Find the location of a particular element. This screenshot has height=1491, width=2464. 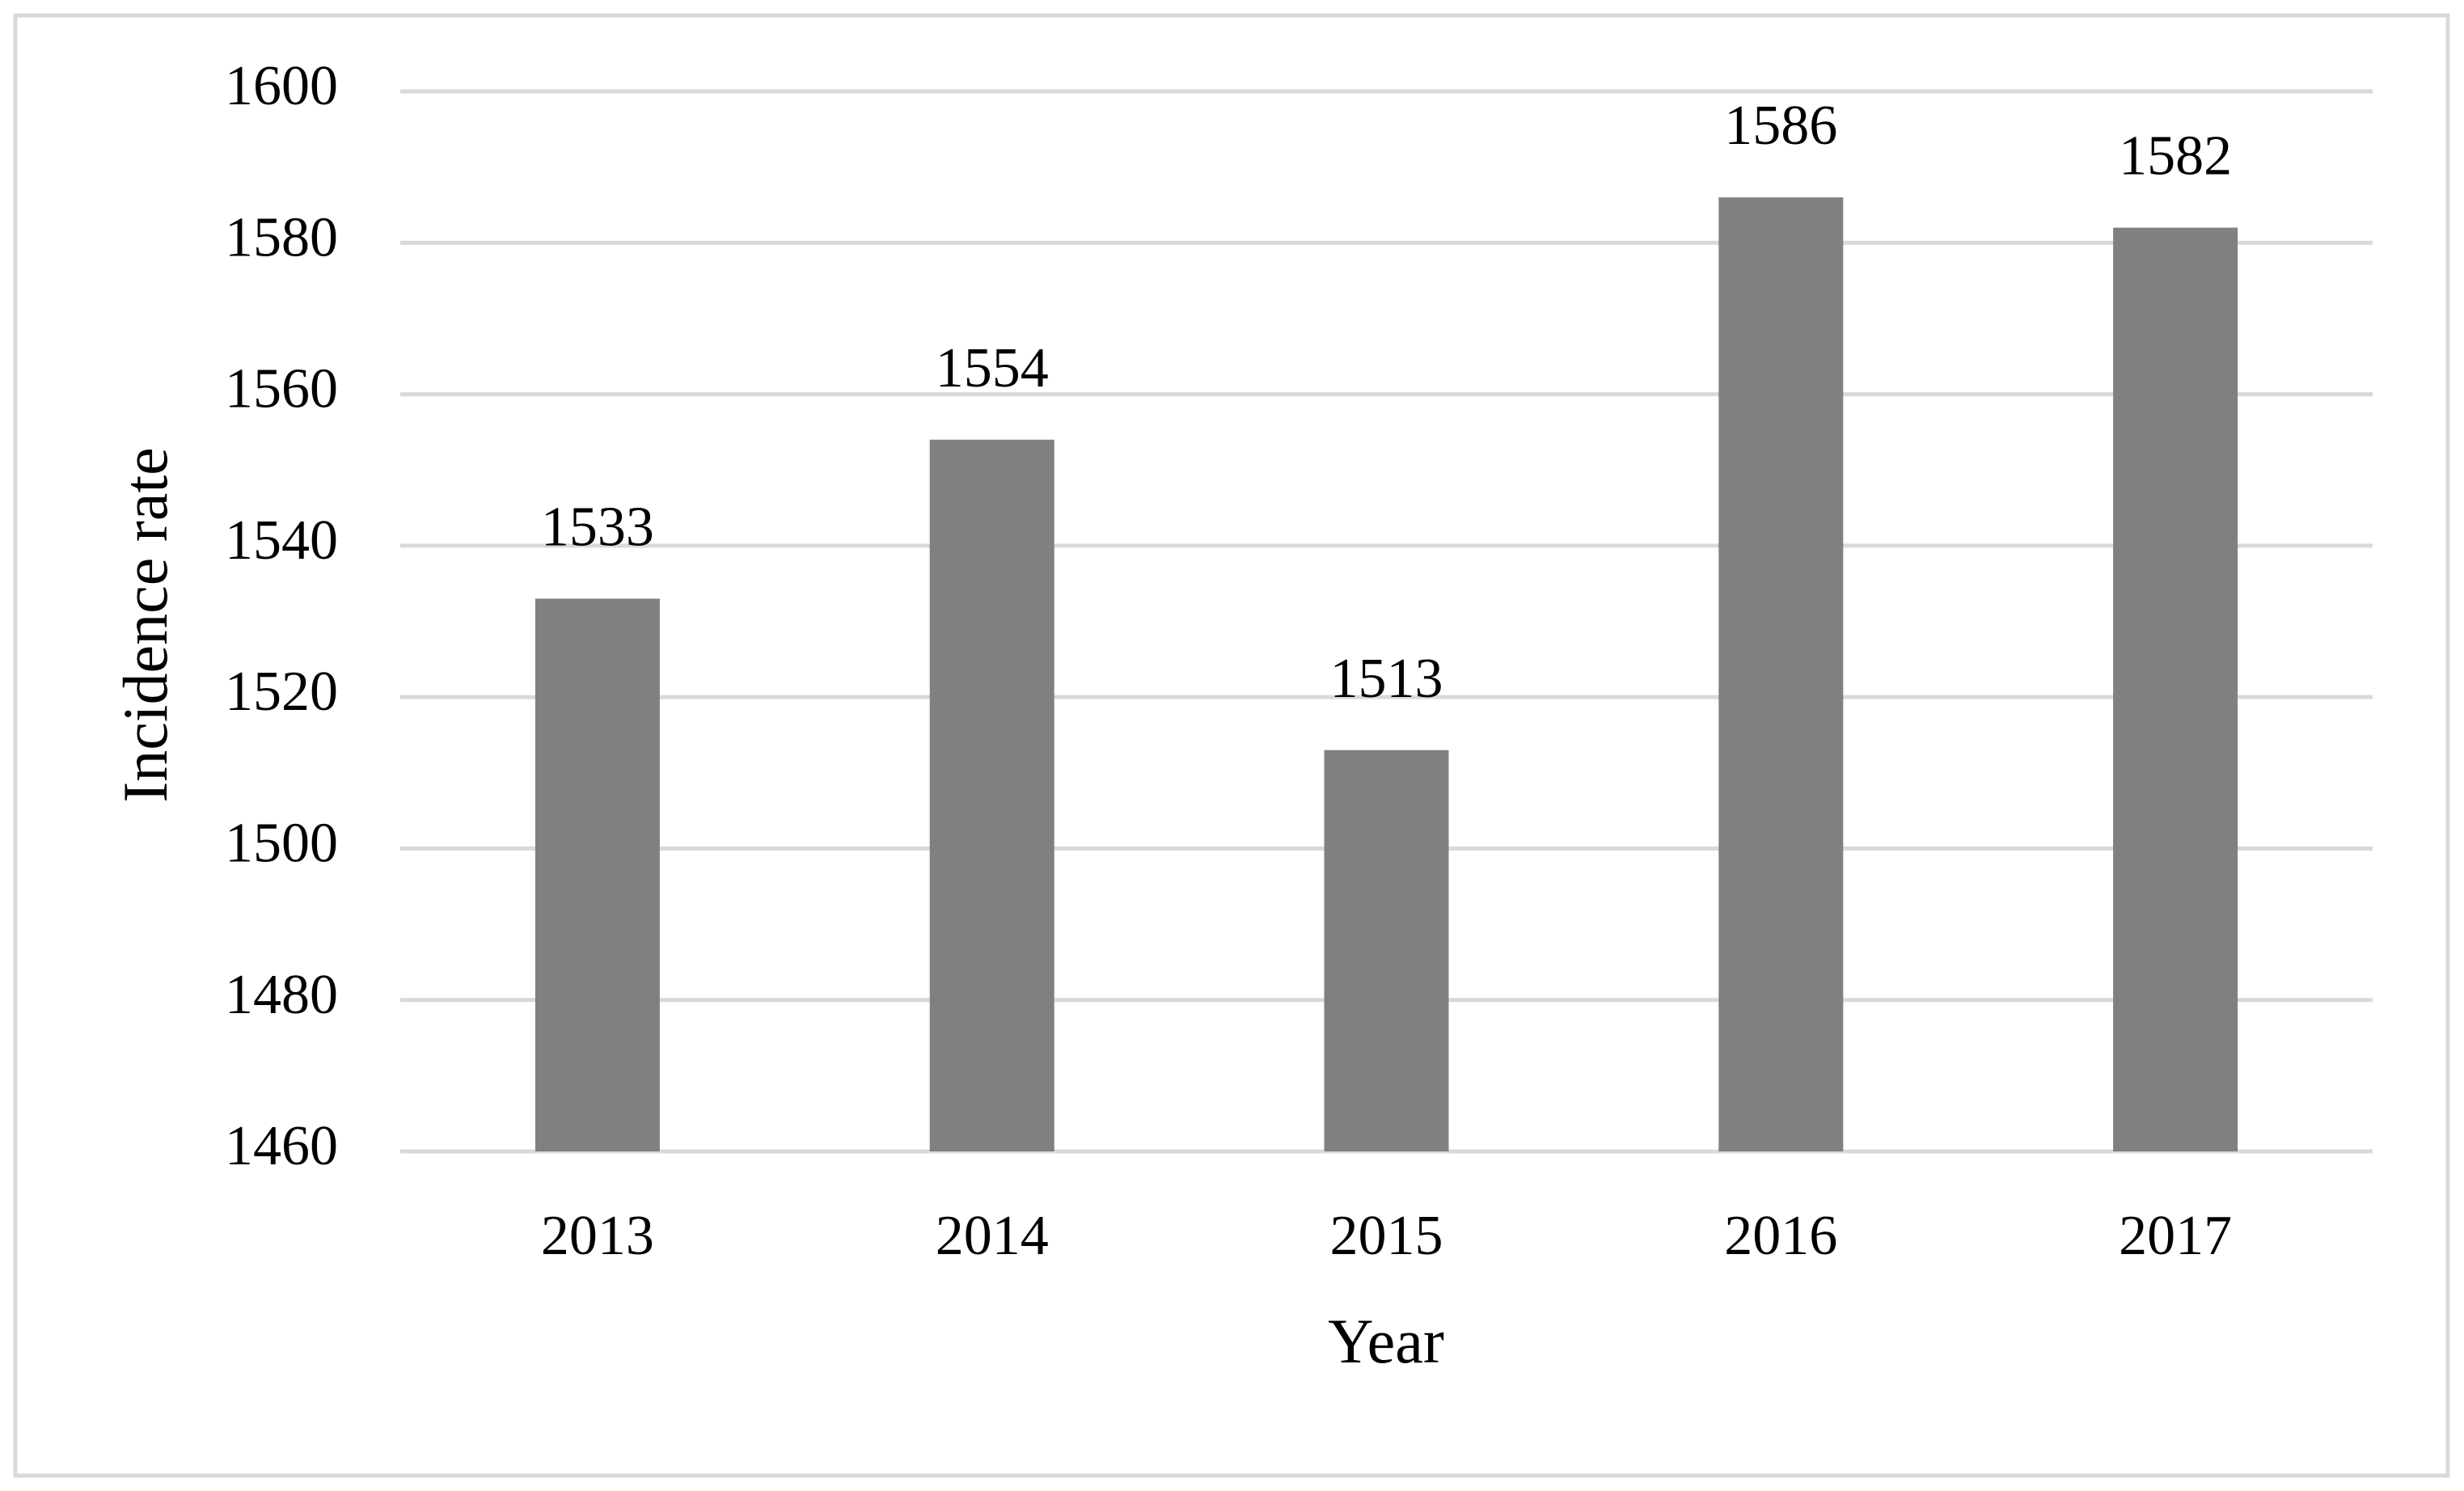

data-label: 1554 is located at coordinates (992, 368).